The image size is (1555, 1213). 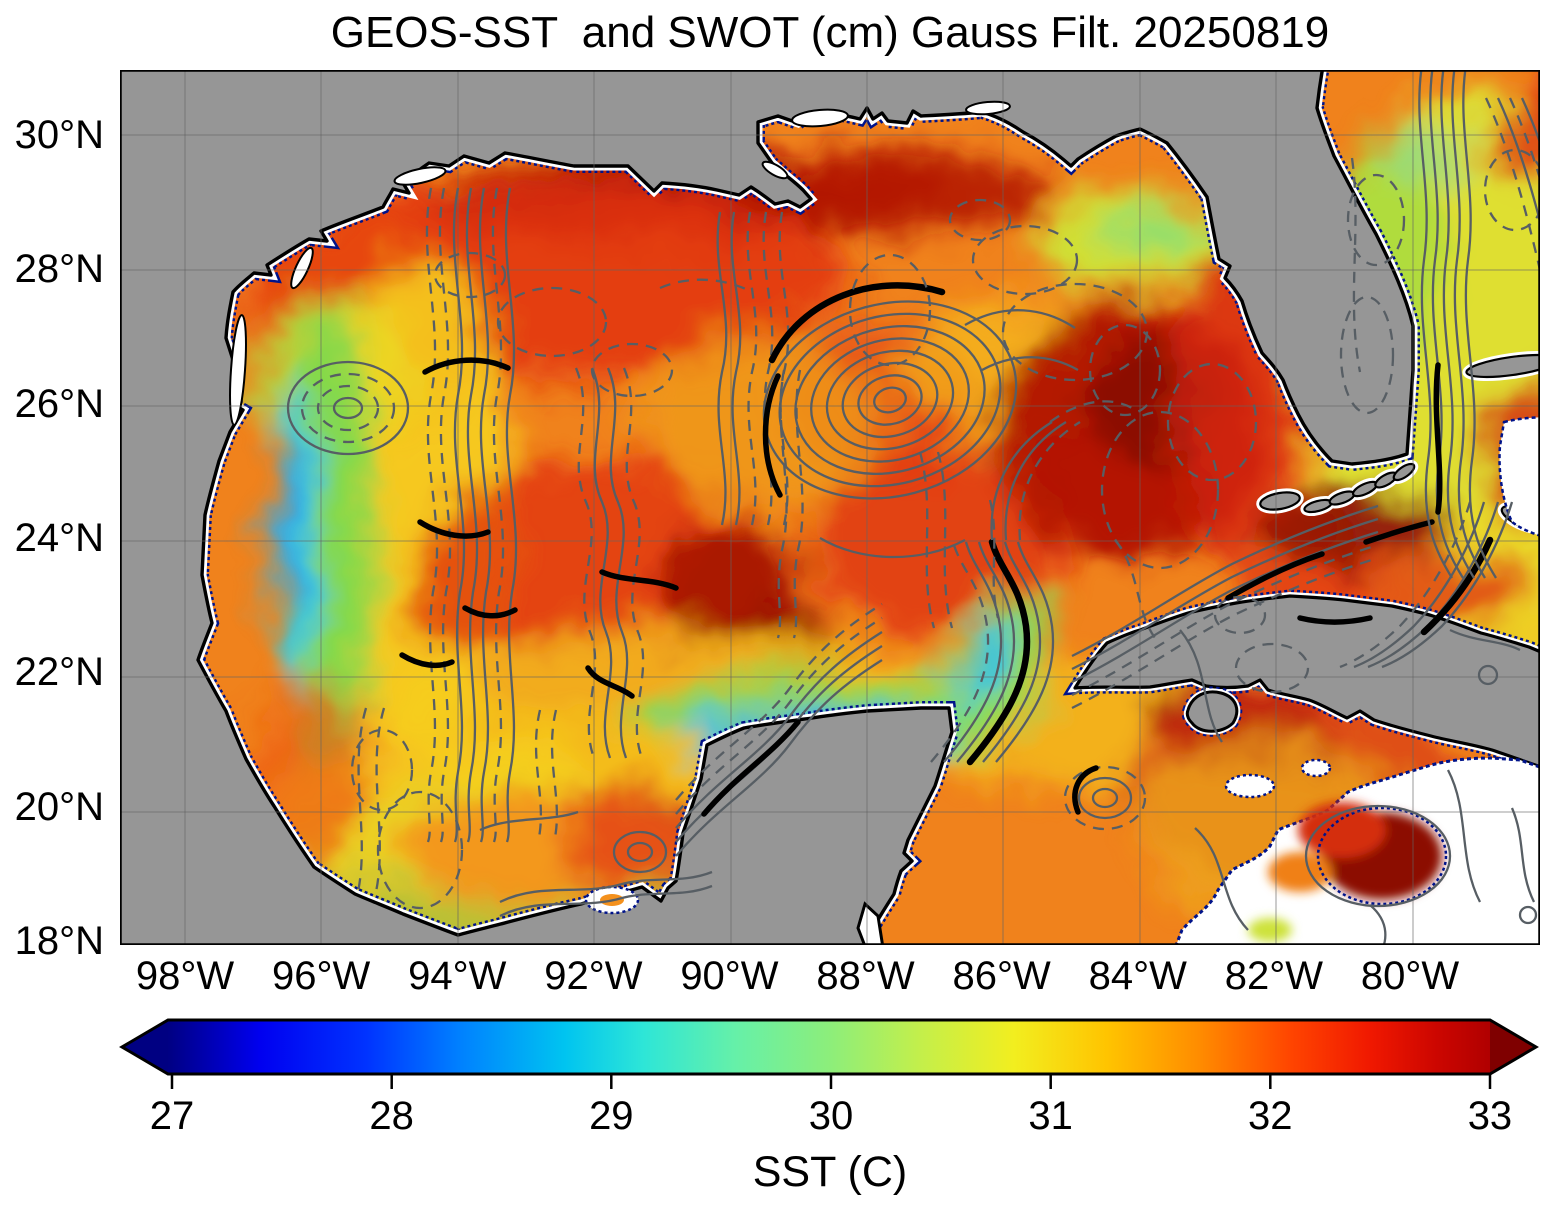 I want to click on y-axis-tick-labels: 30°N 28°N 26°N 24°N 22°N 20°N 18°N, so click(x=52, y=538).